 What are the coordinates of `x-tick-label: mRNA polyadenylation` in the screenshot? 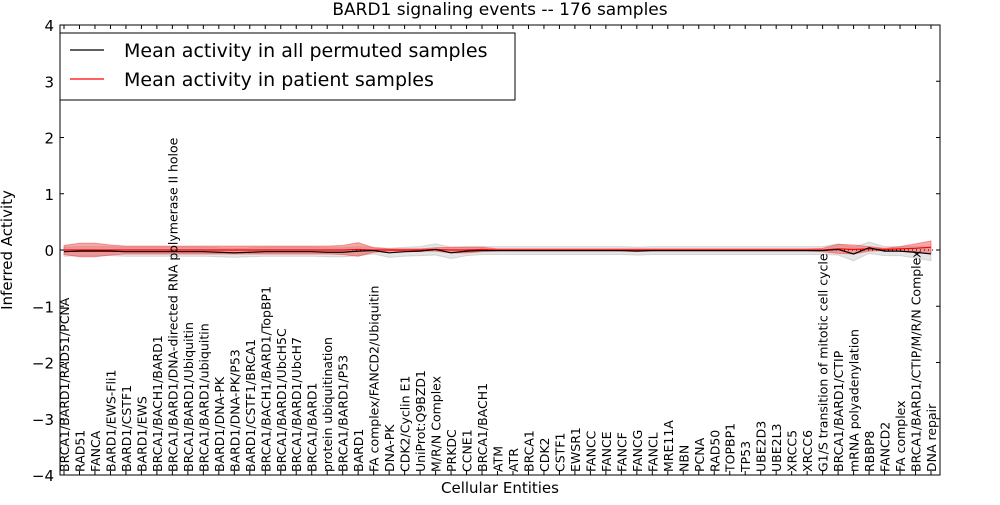 It's located at (854, 400).